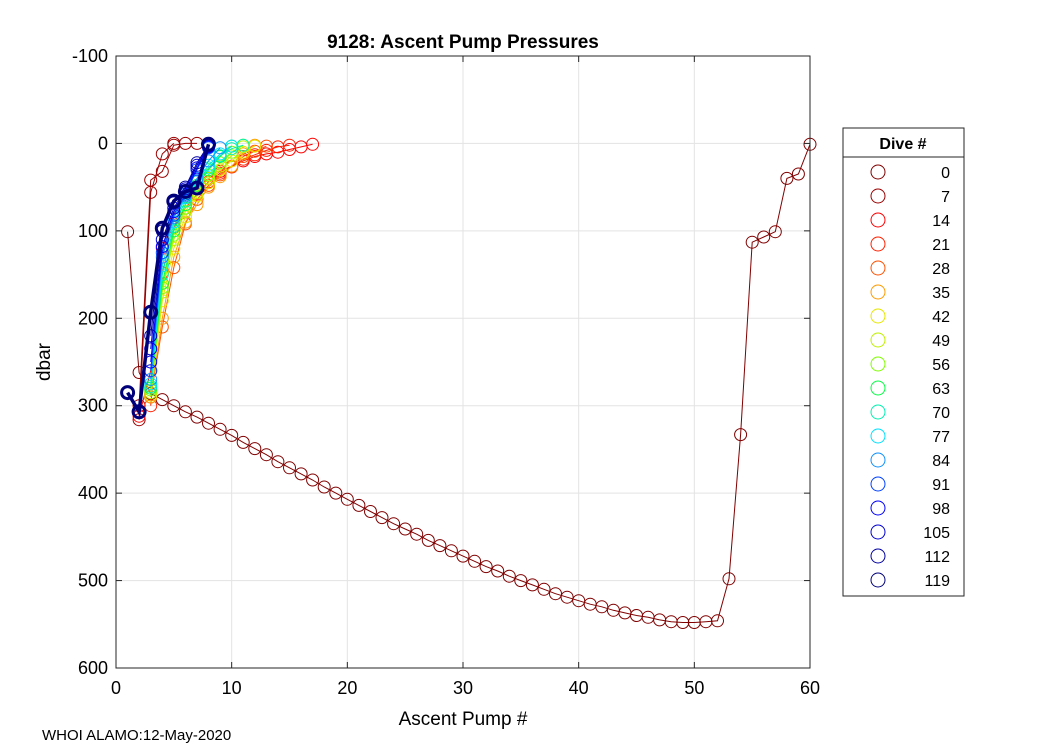 This screenshot has width=1050, height=750. Describe the element at coordinates (810, 688) in the screenshot. I see `x-tick-label: 60` at that location.